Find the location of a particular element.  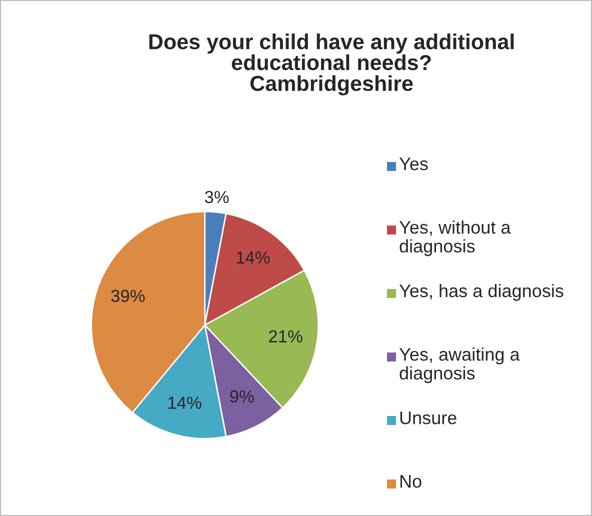

legend-label: Yes, without a diagnosis is located at coordinates (455, 238).